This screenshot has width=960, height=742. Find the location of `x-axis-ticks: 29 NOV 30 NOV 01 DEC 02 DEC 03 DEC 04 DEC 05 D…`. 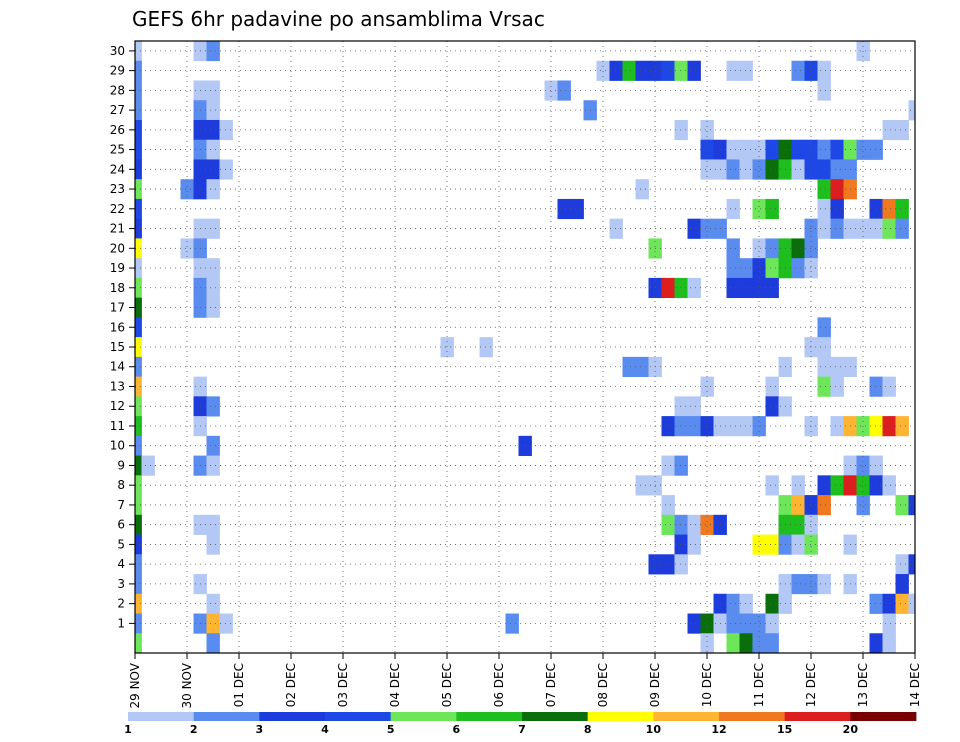

x-axis-ticks: 29 NOV 30 NOV 01 DEC 02 DEC 03 DEC 04 DEC 05 D… is located at coordinates (525, 681).